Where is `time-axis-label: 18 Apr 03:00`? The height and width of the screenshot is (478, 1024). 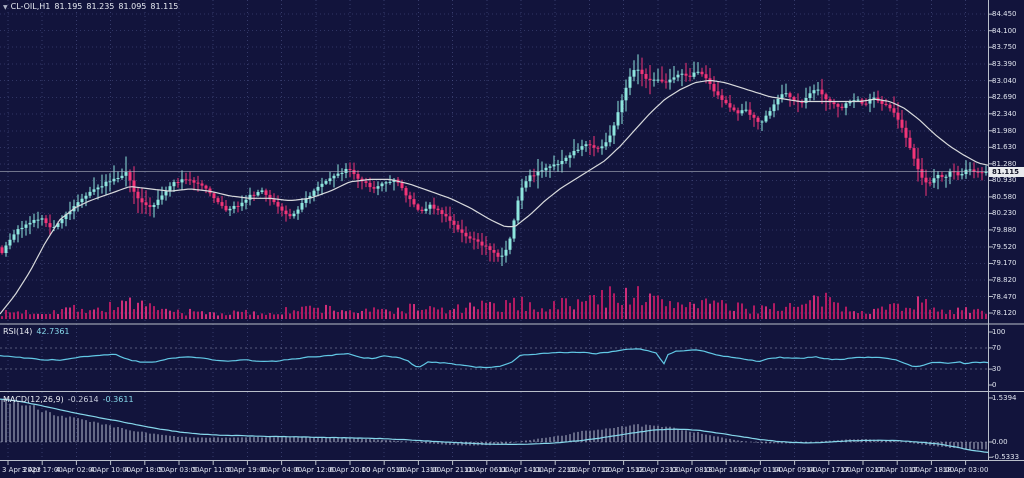 time-axis-label: 18 Apr 03:00 is located at coordinates (965, 470).